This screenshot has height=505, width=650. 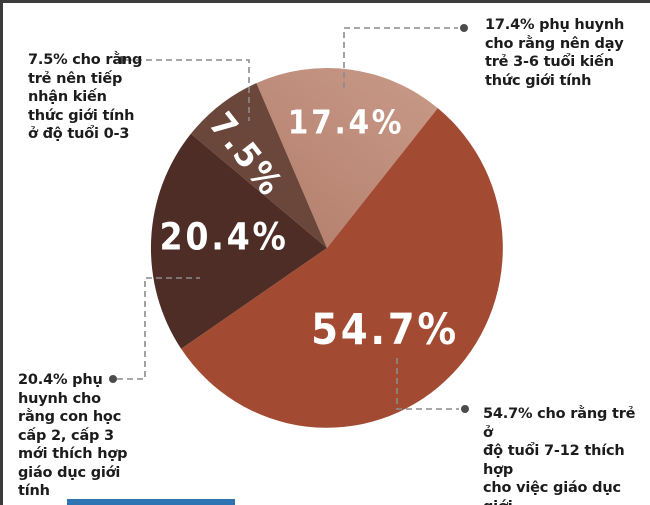 I want to click on slice-label-17-4: 17.4%, so click(x=346, y=122).